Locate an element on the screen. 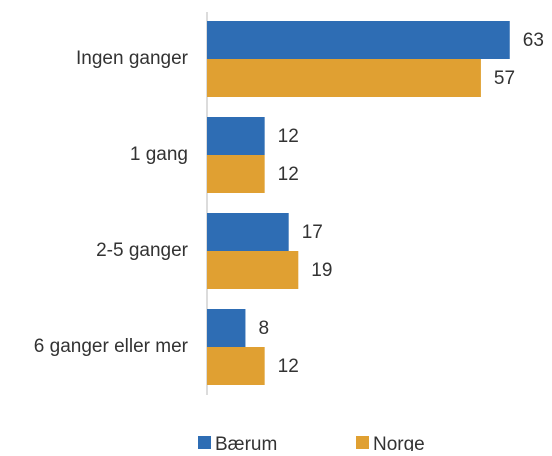 Image resolution: width=552 pixels, height=456 pixels. value-label: 63 is located at coordinates (533, 40).